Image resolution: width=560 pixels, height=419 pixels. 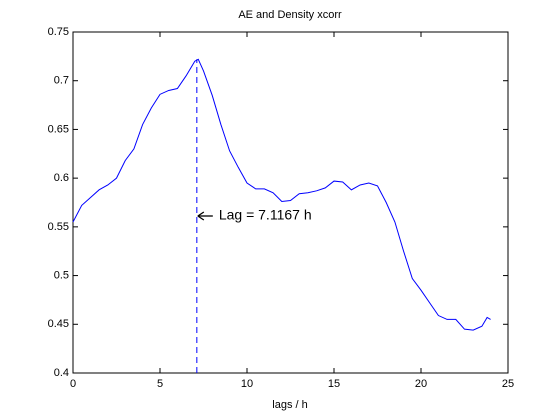 I want to click on x-tick-label: 15, so click(x=334, y=384).